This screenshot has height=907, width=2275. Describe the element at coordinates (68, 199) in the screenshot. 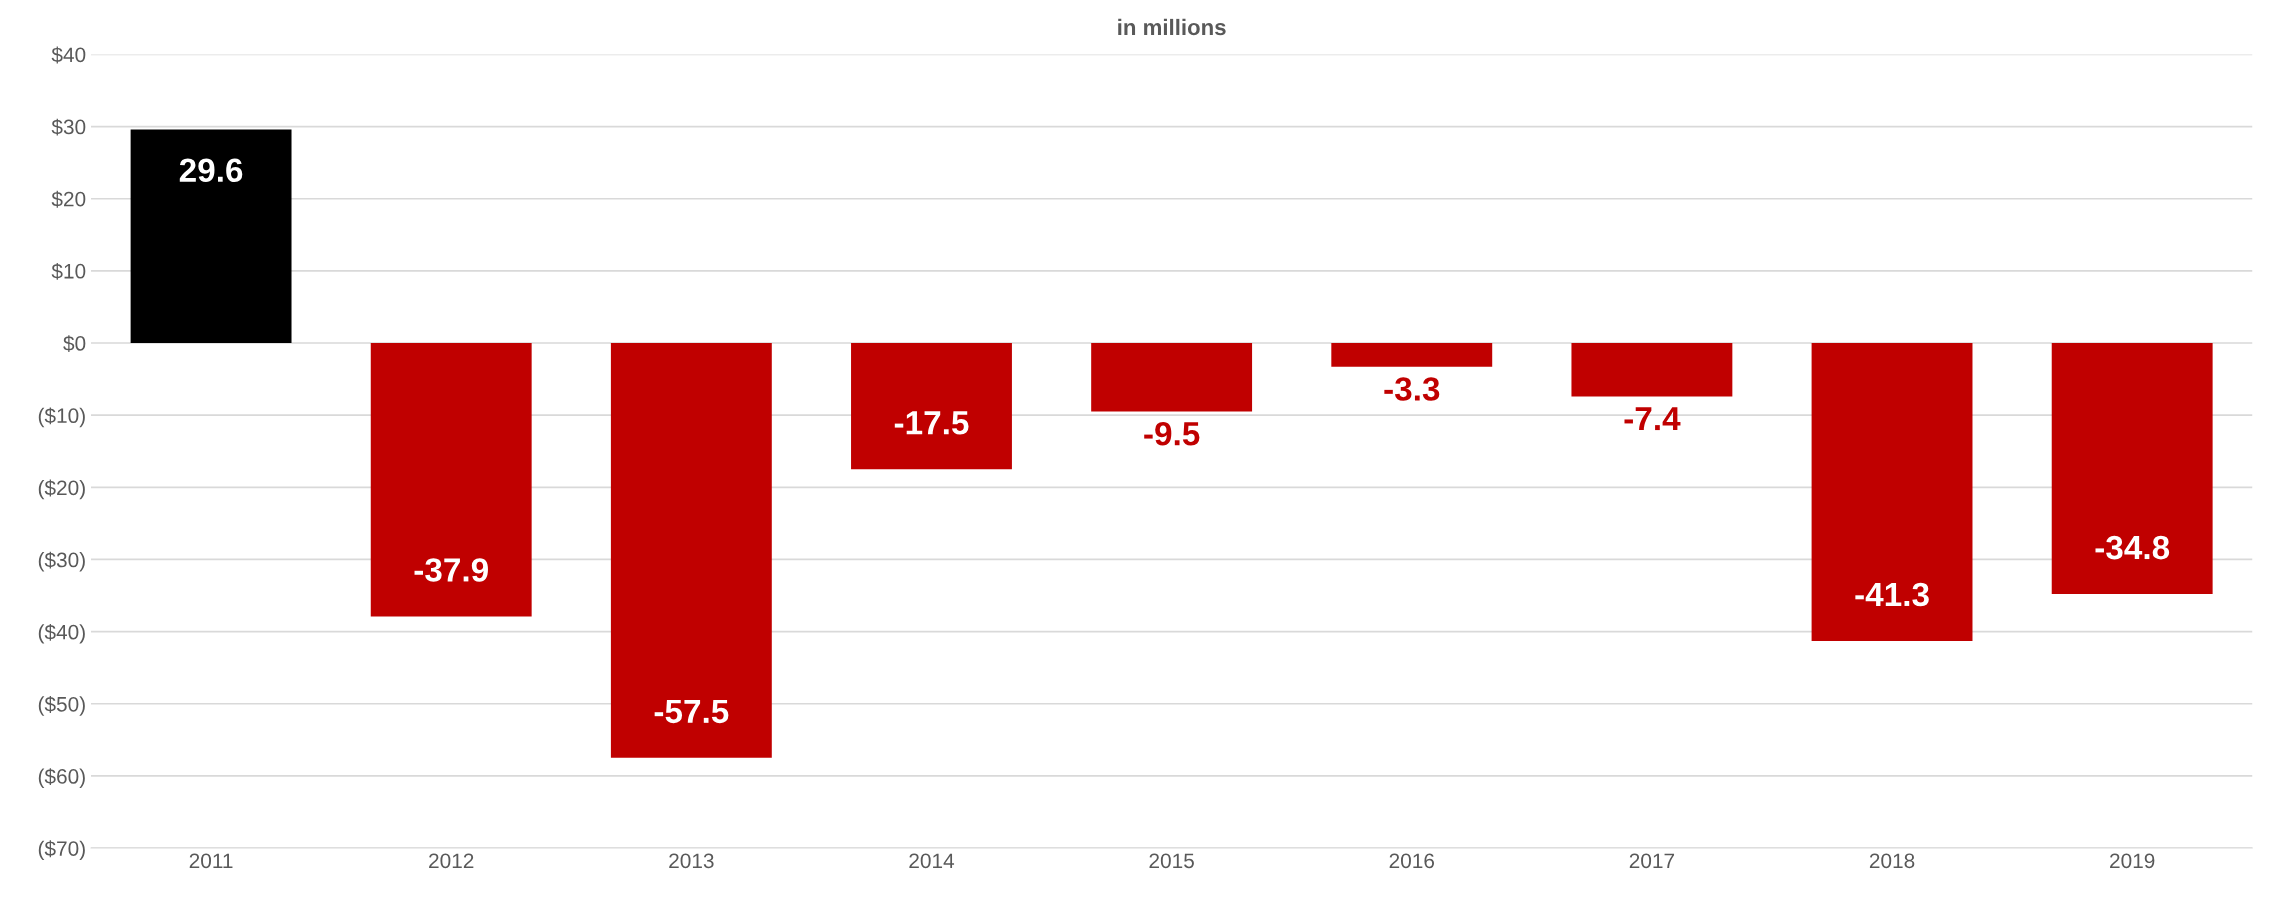

I see `y-tick-label: $20` at that location.